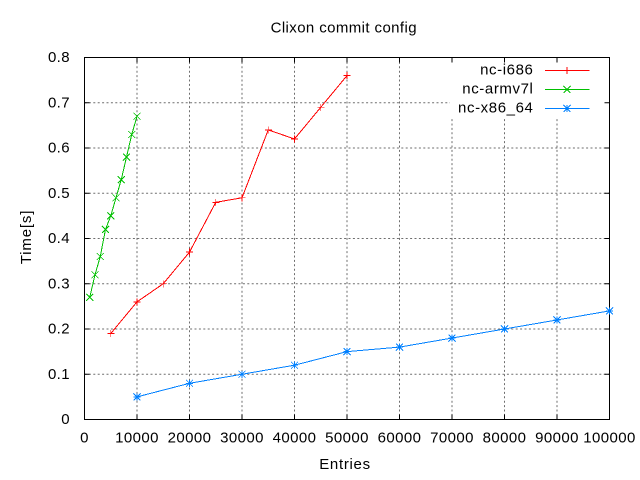  What do you see at coordinates (347, 438) in the screenshot?
I see `svg-text: 50000` at bounding box center [347, 438].